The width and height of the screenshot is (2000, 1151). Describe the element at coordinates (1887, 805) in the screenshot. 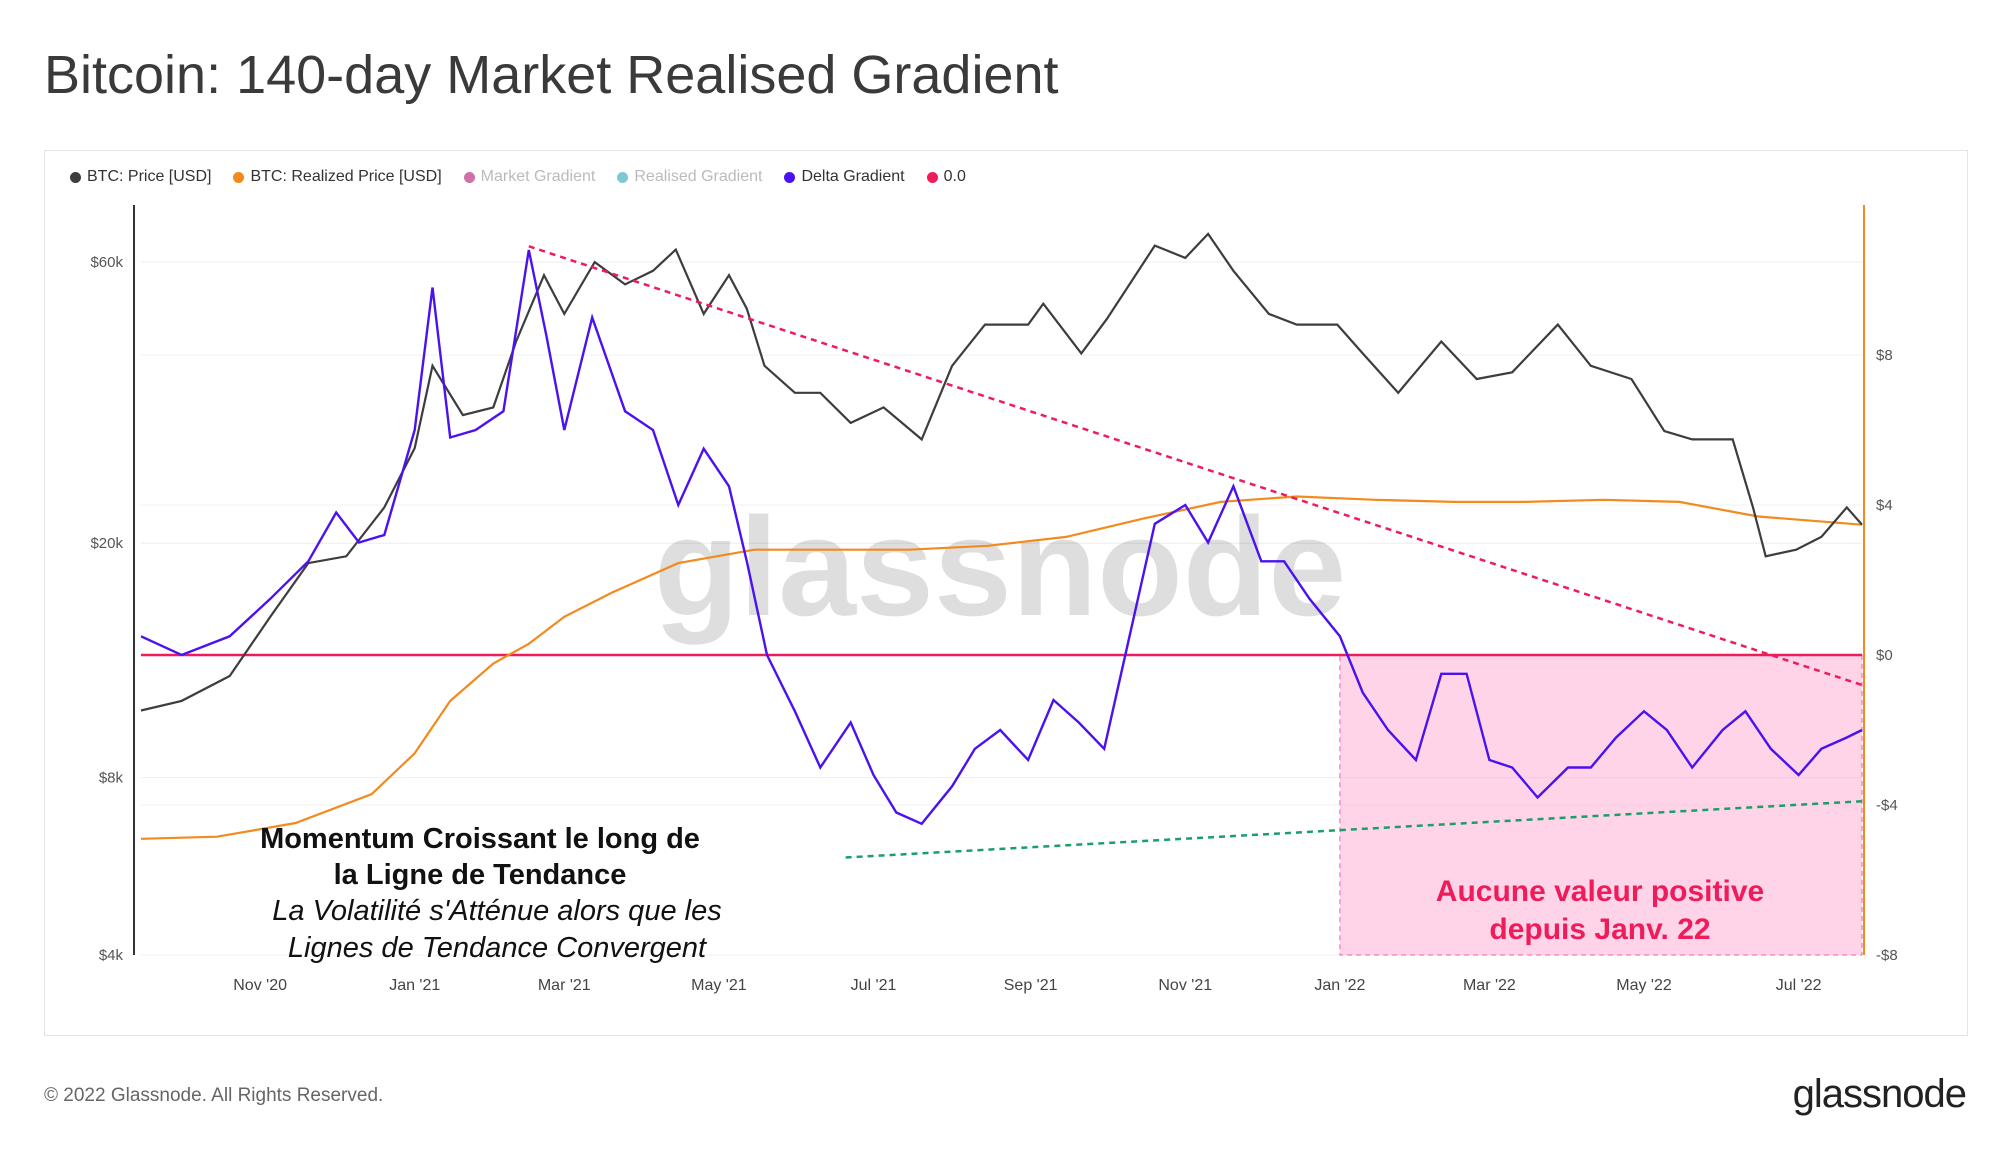

I see `y-right-tick-label: -$4` at that location.